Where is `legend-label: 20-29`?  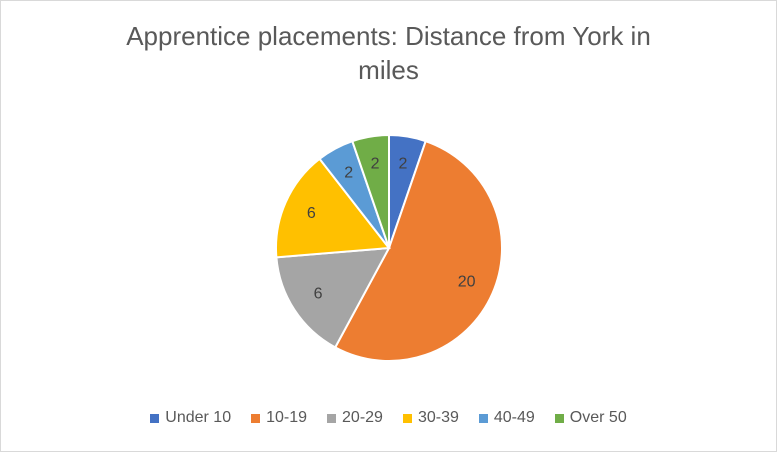
legend-label: 20-29 is located at coordinates (362, 417).